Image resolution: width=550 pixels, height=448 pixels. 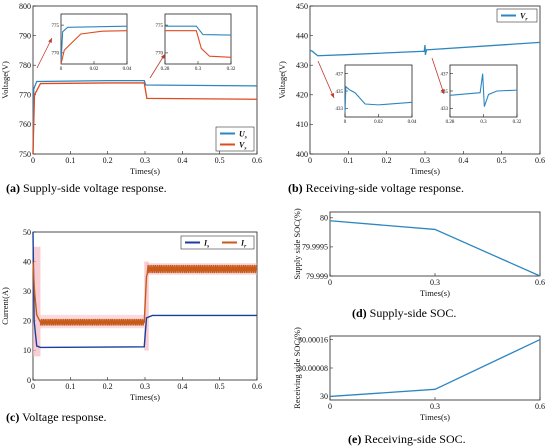 What do you see at coordinates (242, 146) in the screenshot?
I see `chart-a-legend-label: Vs` at bounding box center [242, 146].